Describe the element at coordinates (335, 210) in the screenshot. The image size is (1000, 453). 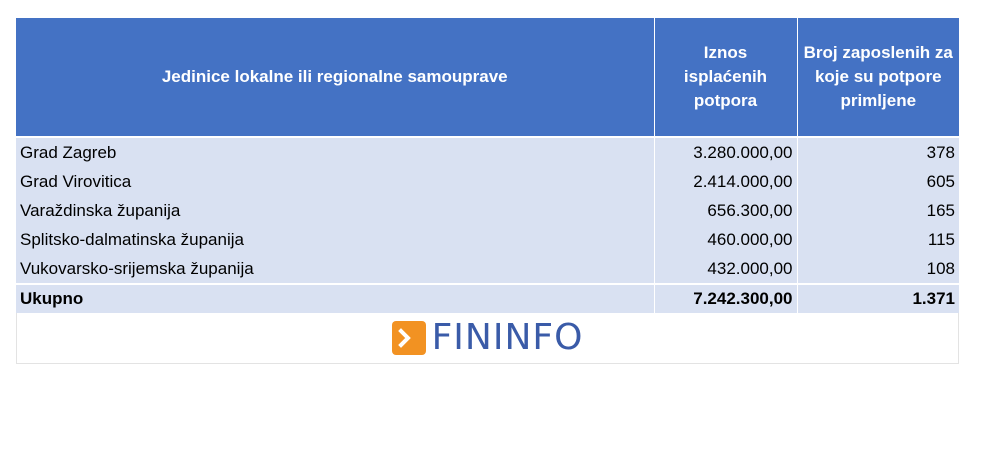
I see `cell-unit: Varaždinska županija` at that location.